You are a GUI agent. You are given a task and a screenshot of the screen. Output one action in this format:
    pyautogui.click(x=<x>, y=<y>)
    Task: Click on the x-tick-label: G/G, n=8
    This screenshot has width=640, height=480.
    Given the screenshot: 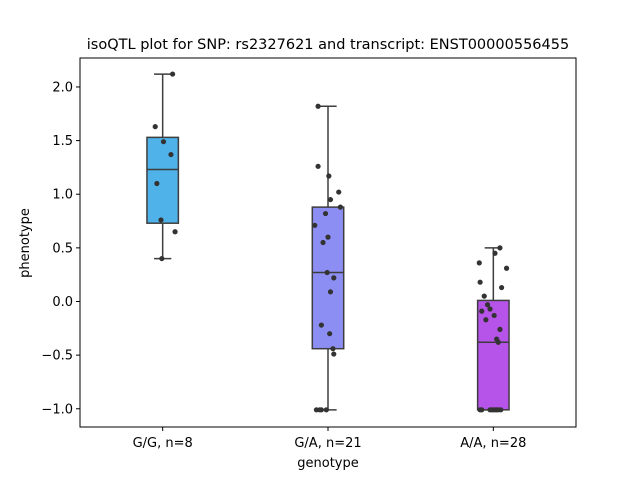 What is the action you would take?
    pyautogui.click(x=163, y=443)
    